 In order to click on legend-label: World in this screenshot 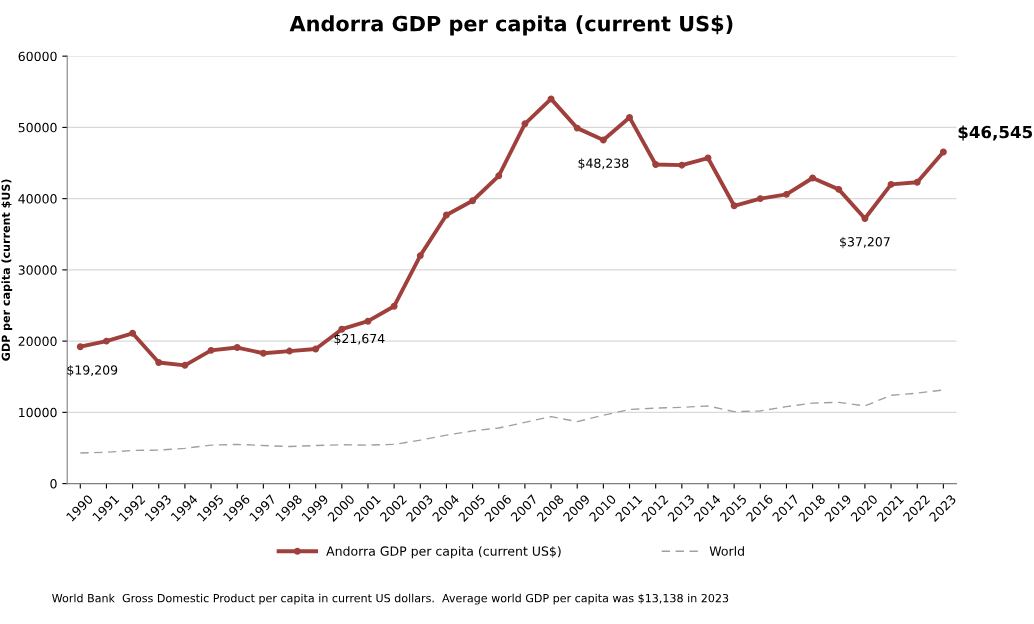, I will do `click(726, 551)`.